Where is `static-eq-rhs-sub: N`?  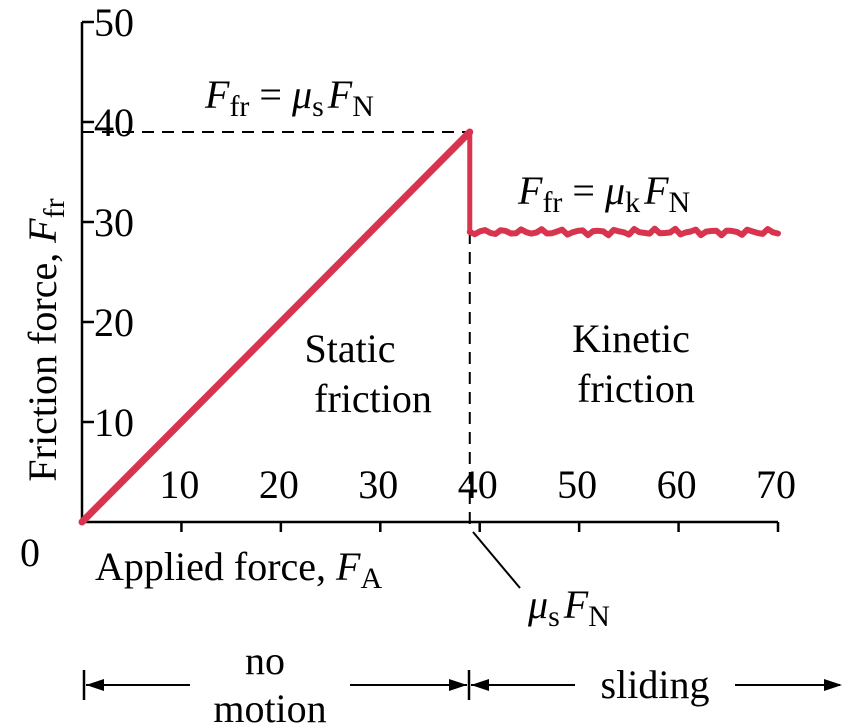
static-eq-rhs-sub: N is located at coordinates (363, 106).